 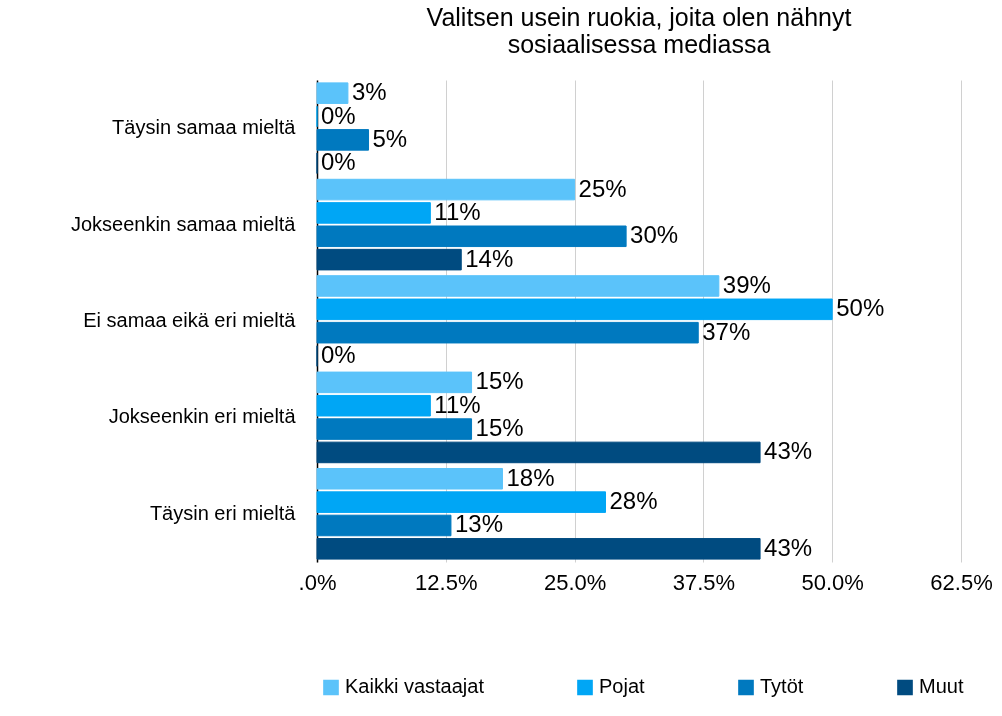 What do you see at coordinates (183, 223) in the screenshot?
I see `y-tick-label: Jokseenkin samaa mieltä` at bounding box center [183, 223].